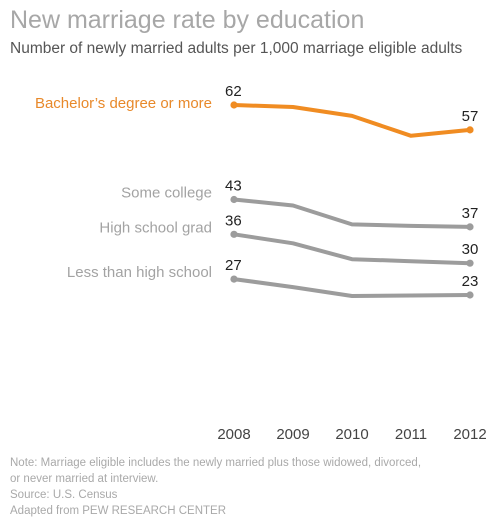 The height and width of the screenshot is (529, 487). I want to click on series-some-college: 43 37 Some college, so click(299, 204).